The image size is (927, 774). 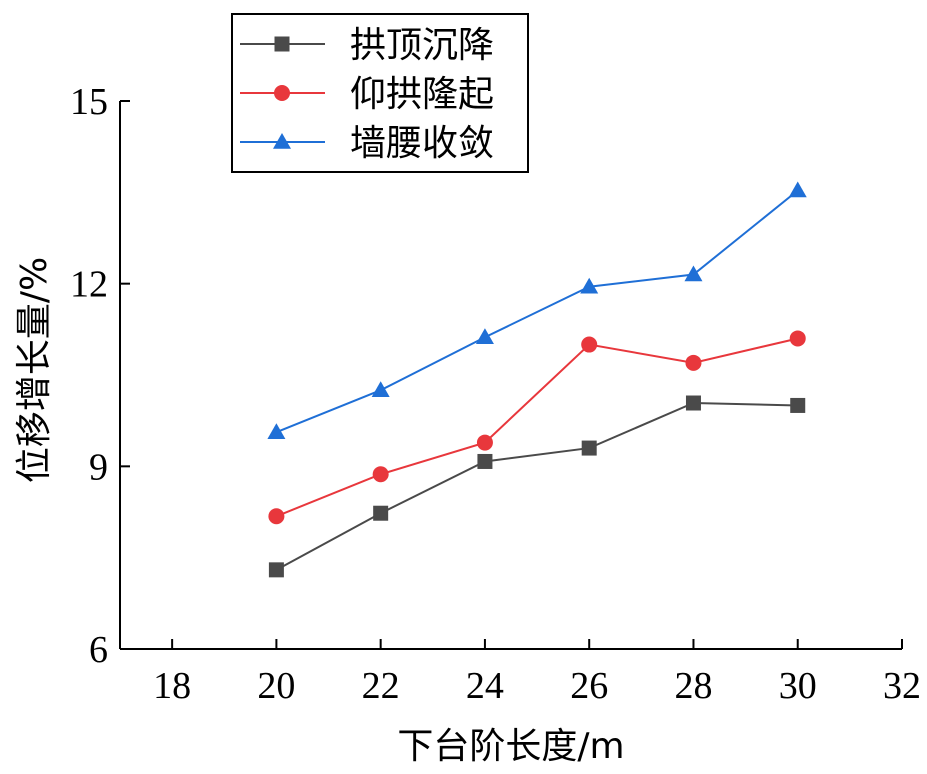 What do you see at coordinates (89, 285) in the screenshot?
I see `y-tick-label: 12` at bounding box center [89, 285].